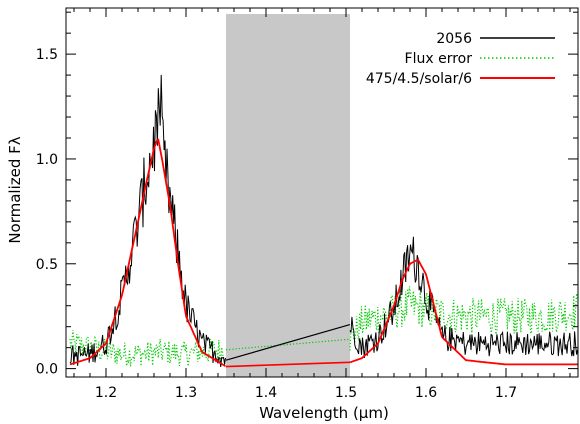 This screenshot has width=580, height=424. What do you see at coordinates (439, 59) in the screenshot?
I see `legend-label-1: Flux error` at bounding box center [439, 59].